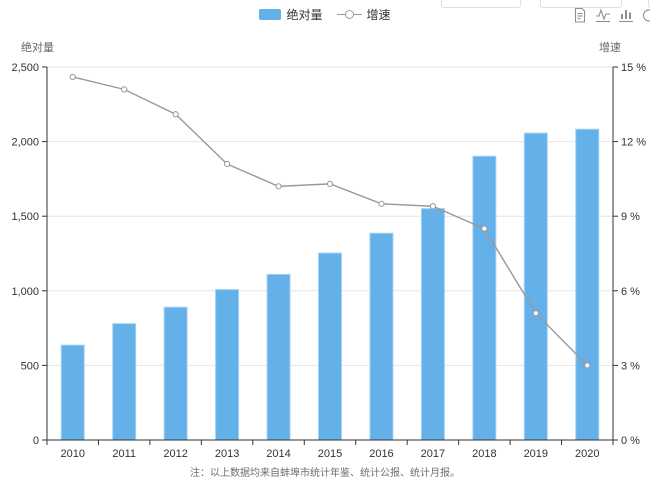  I want to click on switch-to-line-chart-icon, so click(603, 15).